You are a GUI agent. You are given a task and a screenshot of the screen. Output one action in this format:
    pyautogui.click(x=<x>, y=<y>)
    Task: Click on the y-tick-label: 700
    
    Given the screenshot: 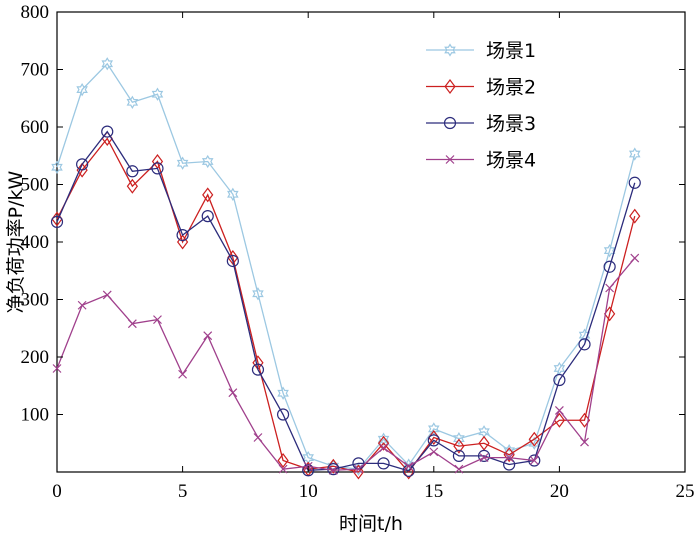 What is the action you would take?
    pyautogui.click(x=35, y=70)
    